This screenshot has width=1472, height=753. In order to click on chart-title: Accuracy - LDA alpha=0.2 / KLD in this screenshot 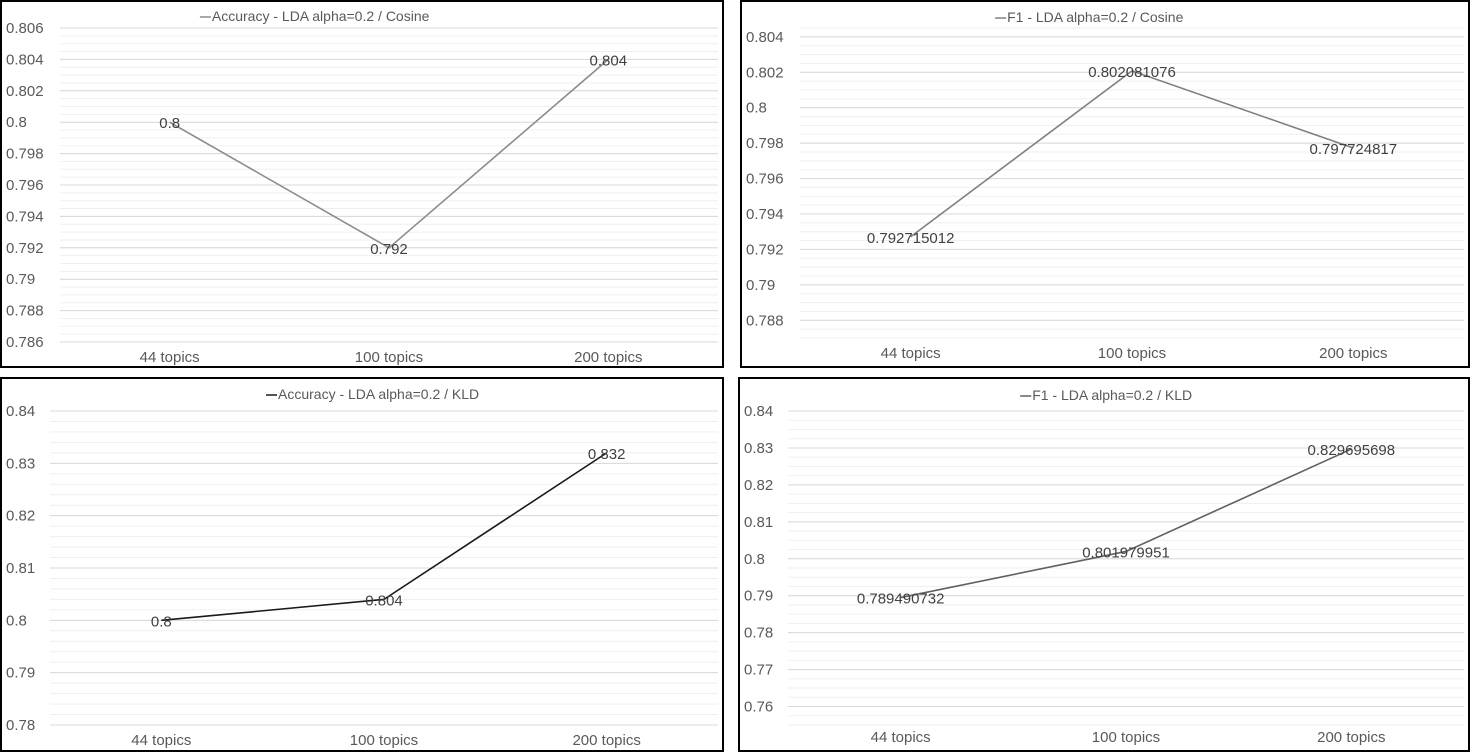, I will do `click(372, 394)`.